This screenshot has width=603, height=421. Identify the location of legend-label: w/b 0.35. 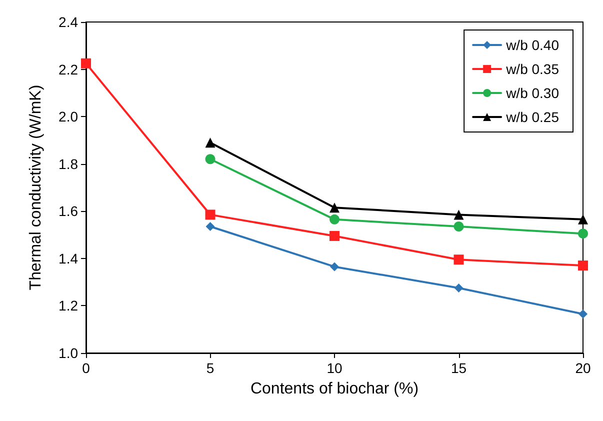
(532, 69).